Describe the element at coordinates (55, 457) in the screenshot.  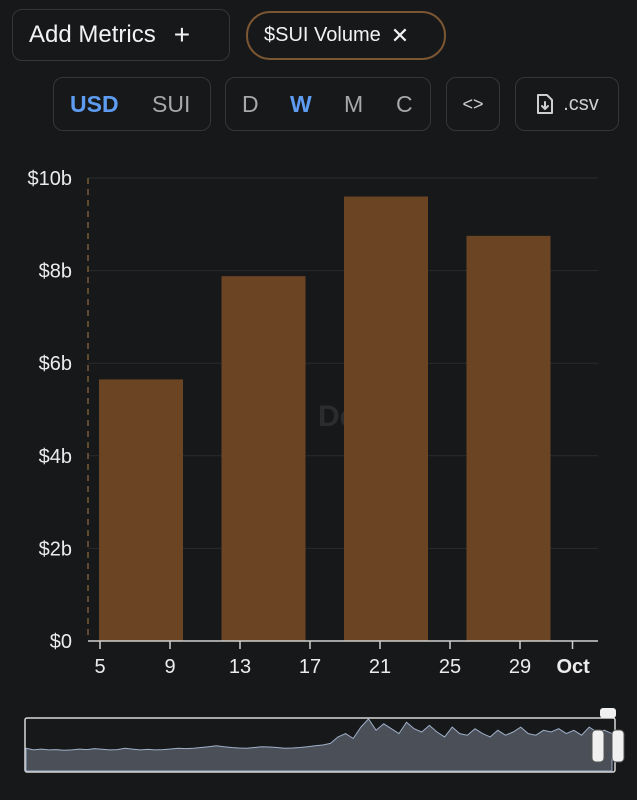
I see `y-tick-label: $4b` at that location.